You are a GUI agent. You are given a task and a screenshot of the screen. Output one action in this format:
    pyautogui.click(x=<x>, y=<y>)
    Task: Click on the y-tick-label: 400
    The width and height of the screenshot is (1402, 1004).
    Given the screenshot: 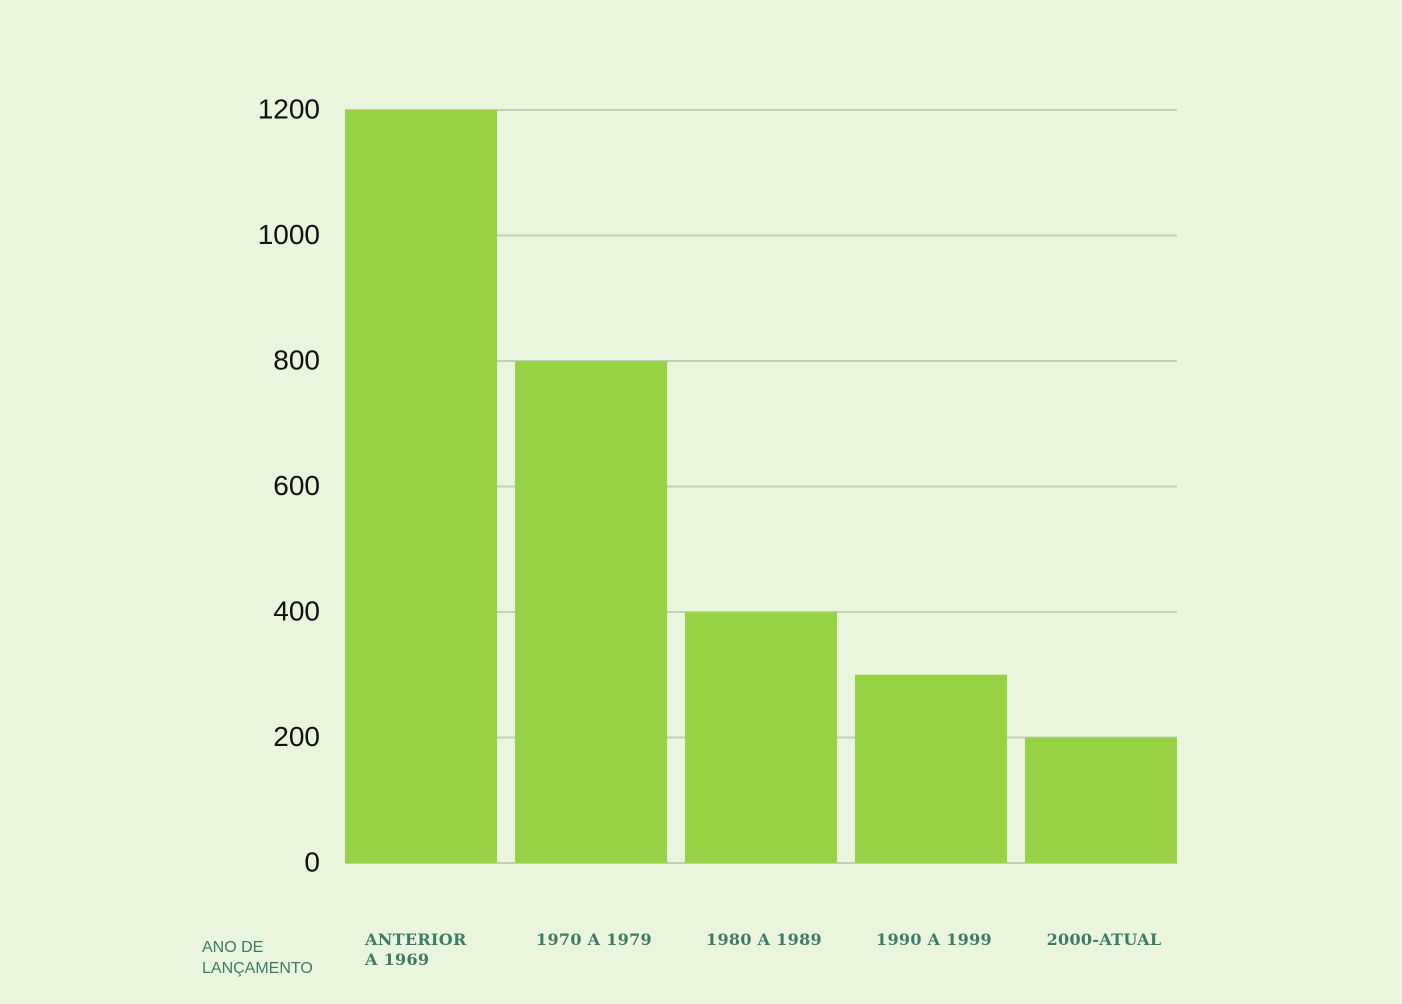 What is the action you would take?
    pyautogui.click(x=296, y=610)
    